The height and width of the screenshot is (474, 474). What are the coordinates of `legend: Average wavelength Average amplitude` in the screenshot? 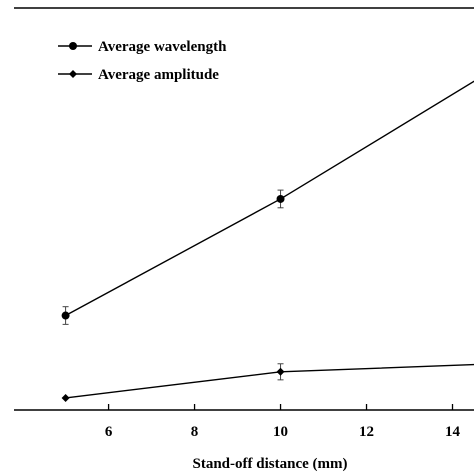 It's located at (142, 61).